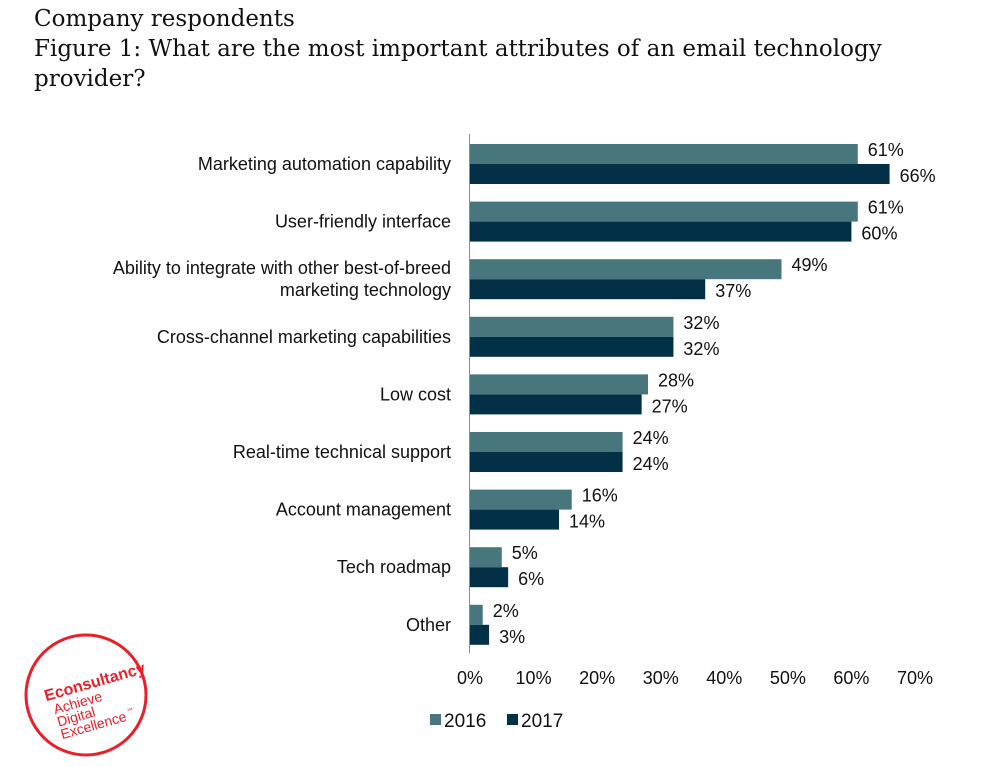 The width and height of the screenshot is (993, 767). What do you see at coordinates (90, 79) in the screenshot?
I see `chart-title-line-2: provider?` at bounding box center [90, 79].